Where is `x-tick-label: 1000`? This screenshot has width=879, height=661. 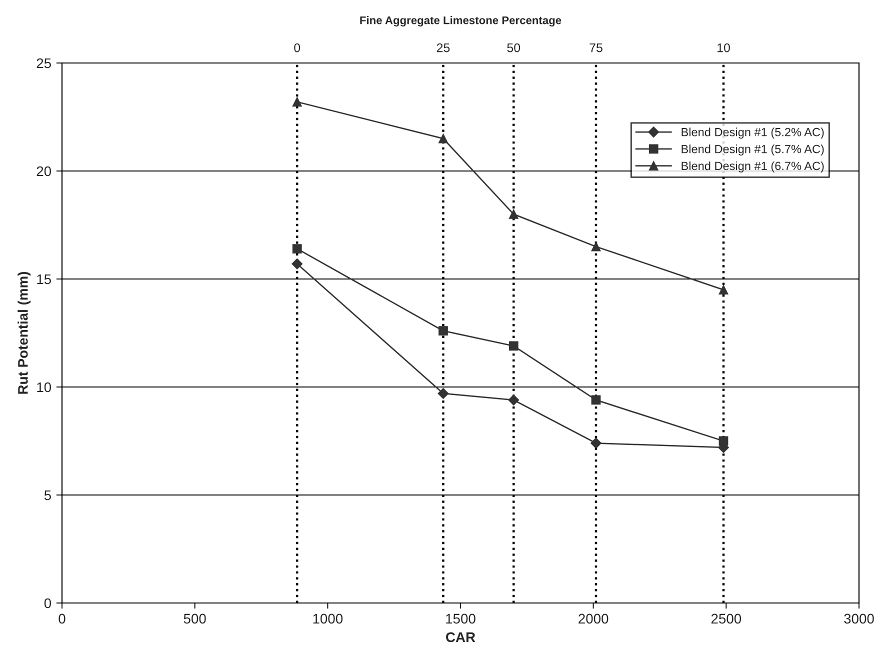 x-tick-label: 1000 is located at coordinates (328, 619).